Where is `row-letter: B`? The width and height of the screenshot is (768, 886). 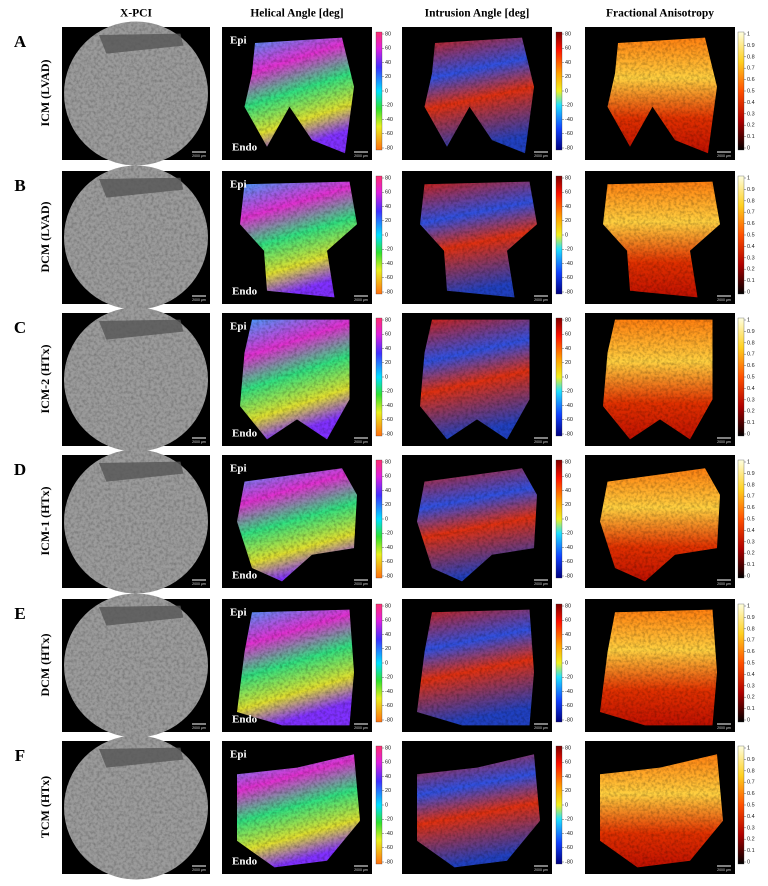
row-letter: B is located at coordinates (19, 185).